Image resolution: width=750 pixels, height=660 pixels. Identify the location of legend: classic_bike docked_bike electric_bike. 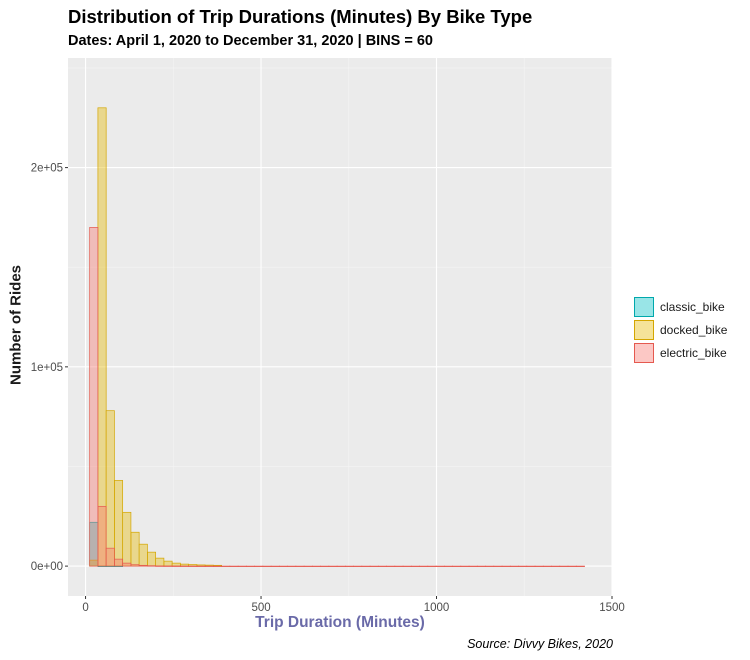
(680, 329).